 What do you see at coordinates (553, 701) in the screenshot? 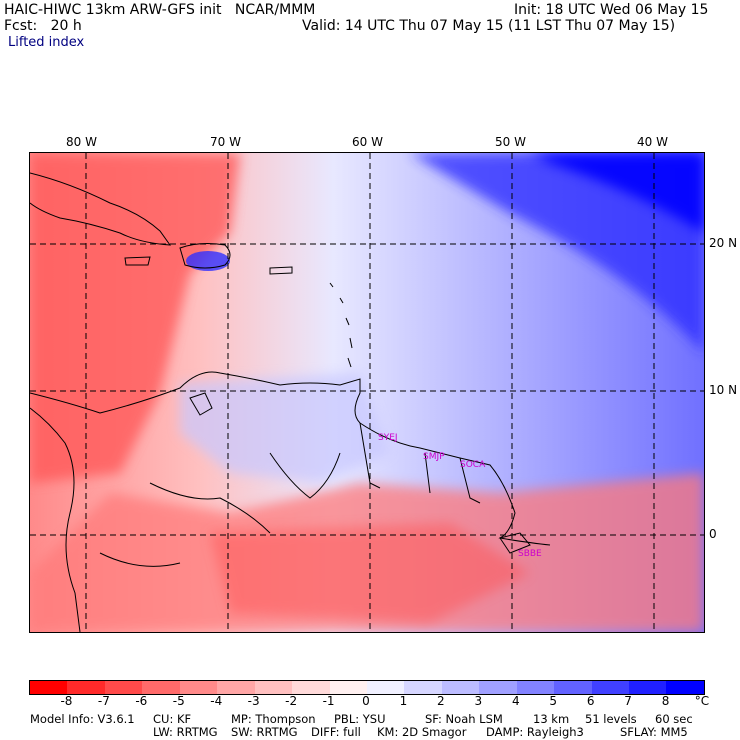
I see `colorbar-tick-label: 5` at bounding box center [553, 701].